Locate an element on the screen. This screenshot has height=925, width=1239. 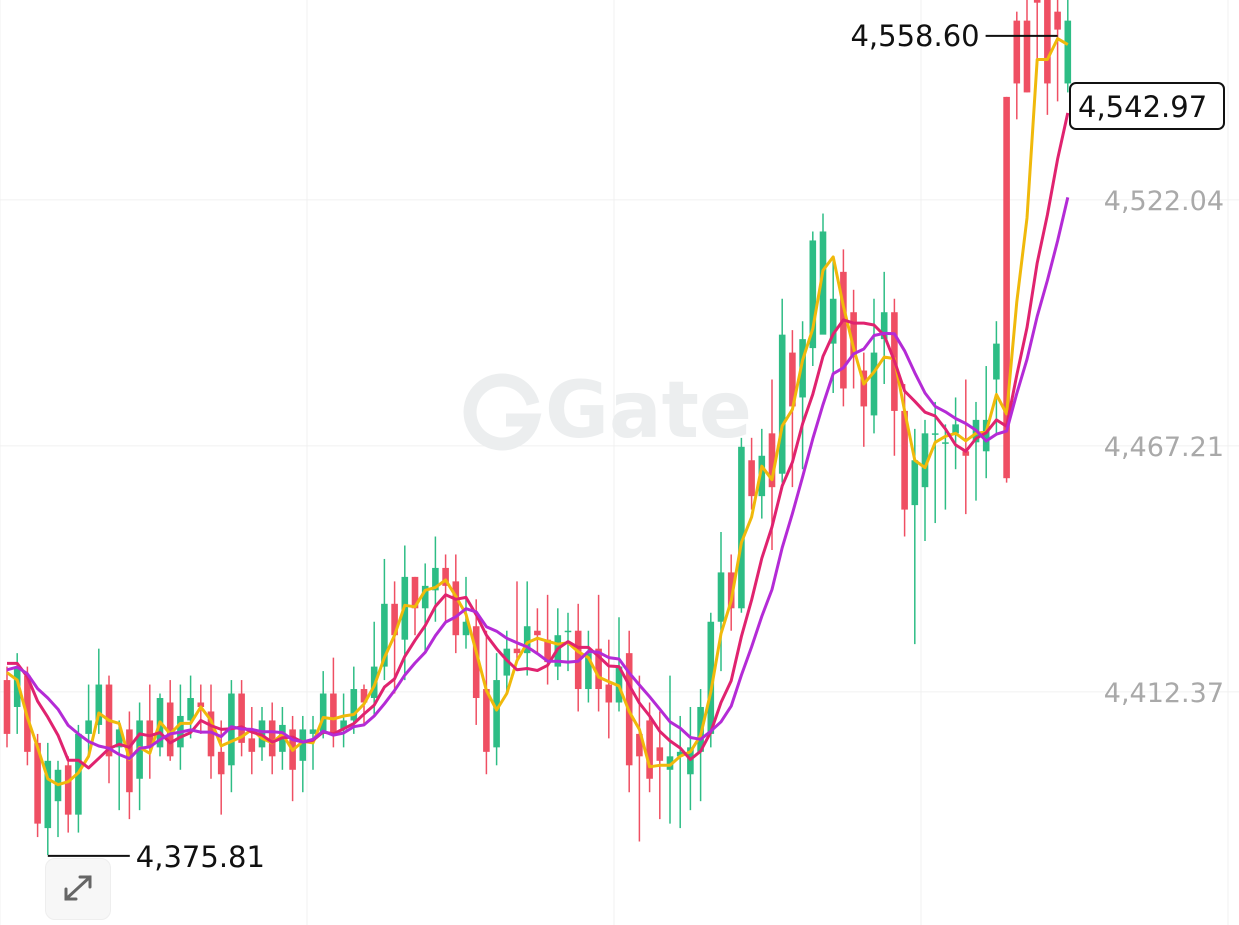
expand-button is located at coordinates (78, 889).